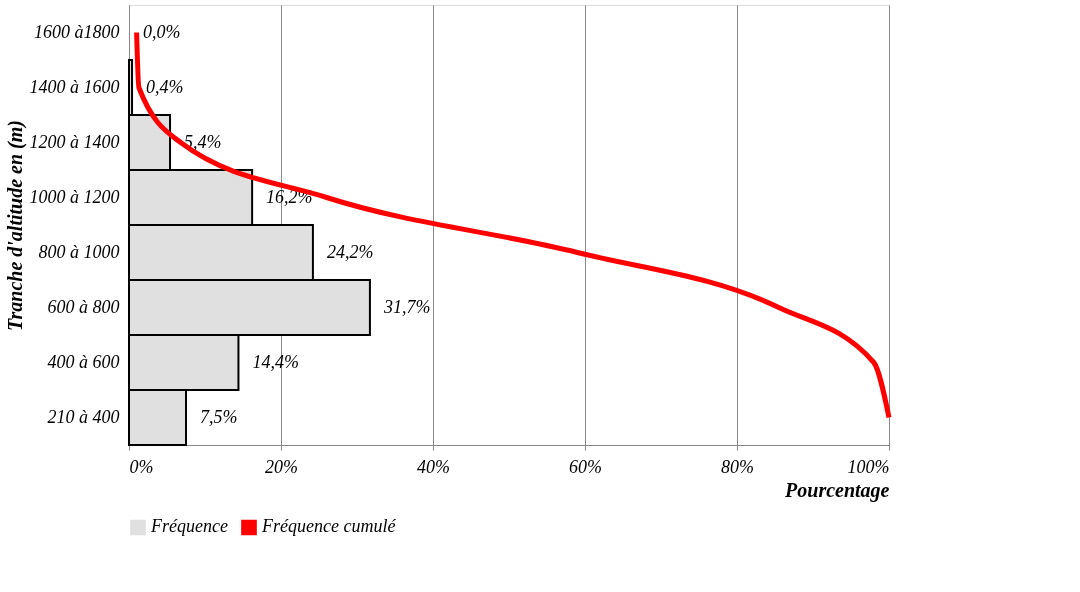 The width and height of the screenshot is (1080, 592). I want to click on data-label: 0,0%, so click(162, 31).